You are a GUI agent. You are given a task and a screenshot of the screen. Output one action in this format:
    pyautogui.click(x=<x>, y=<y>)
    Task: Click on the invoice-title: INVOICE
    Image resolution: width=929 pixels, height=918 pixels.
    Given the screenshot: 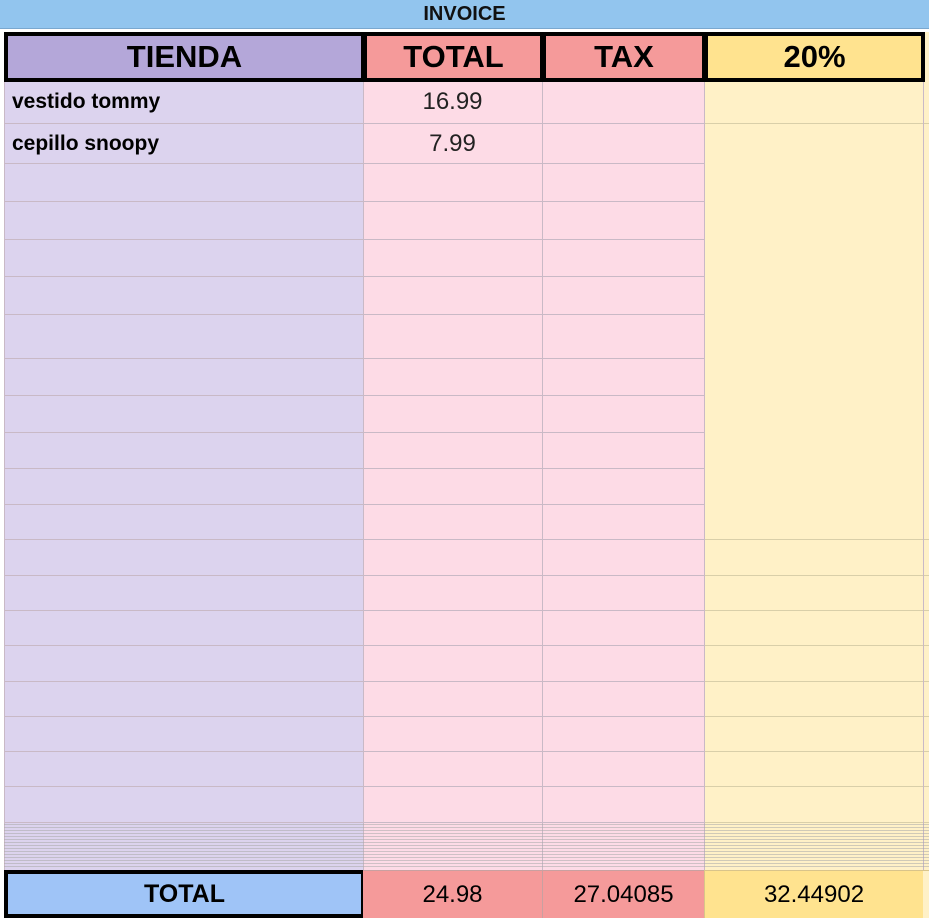 What is the action you would take?
    pyautogui.click(x=464, y=14)
    